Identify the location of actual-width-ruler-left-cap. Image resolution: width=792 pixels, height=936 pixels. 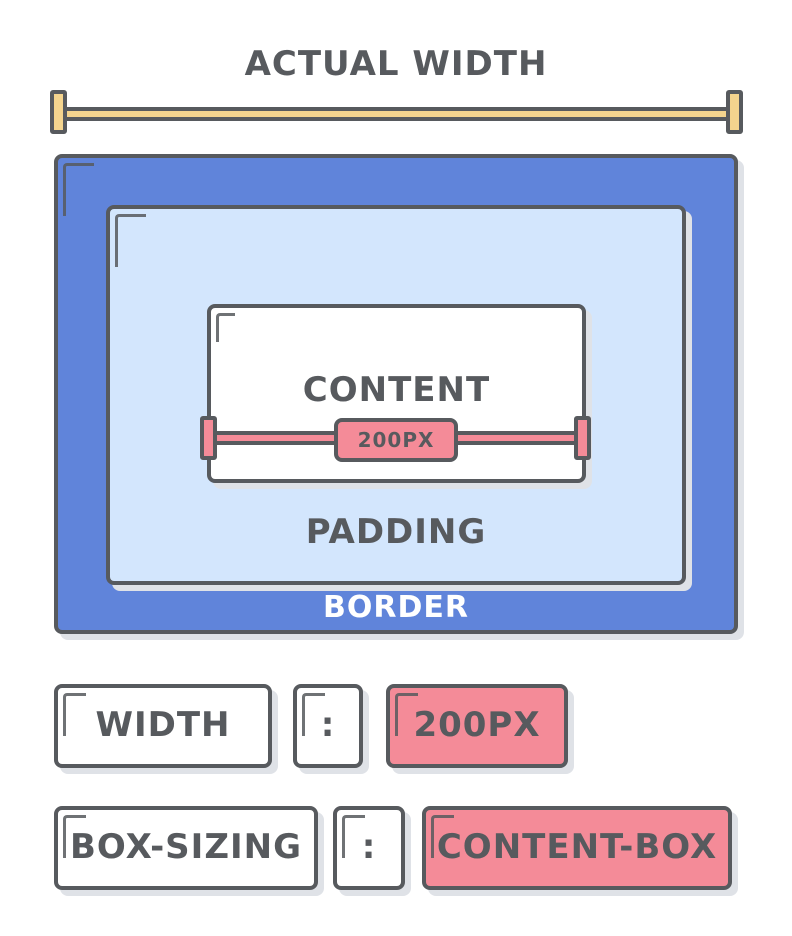
(58, 112).